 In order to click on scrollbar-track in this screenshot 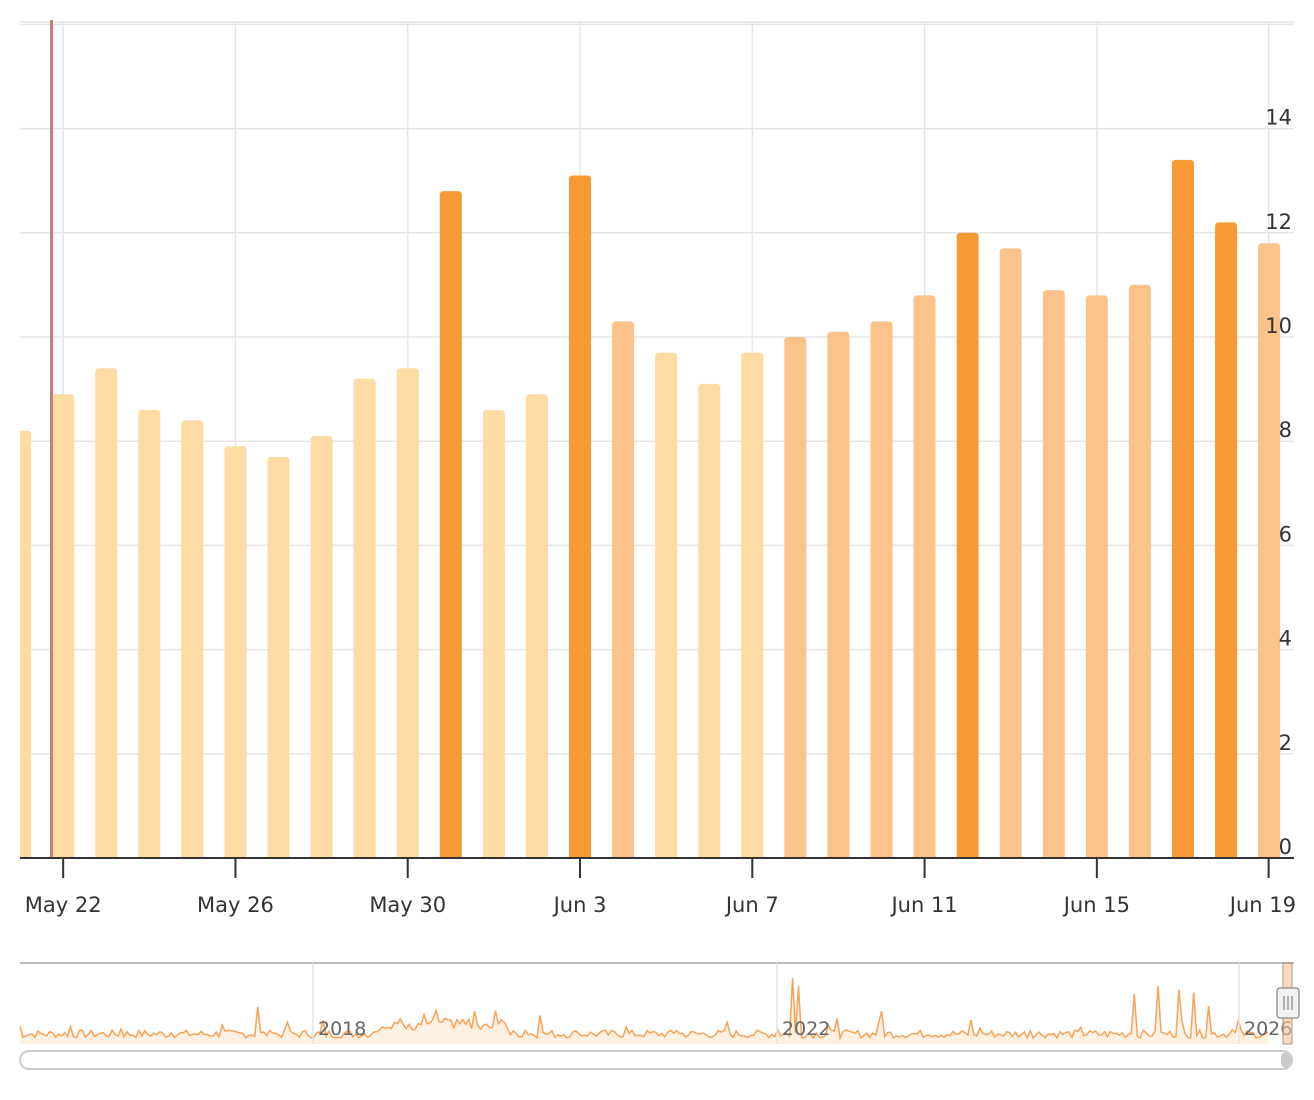, I will do `click(656, 1060)`.